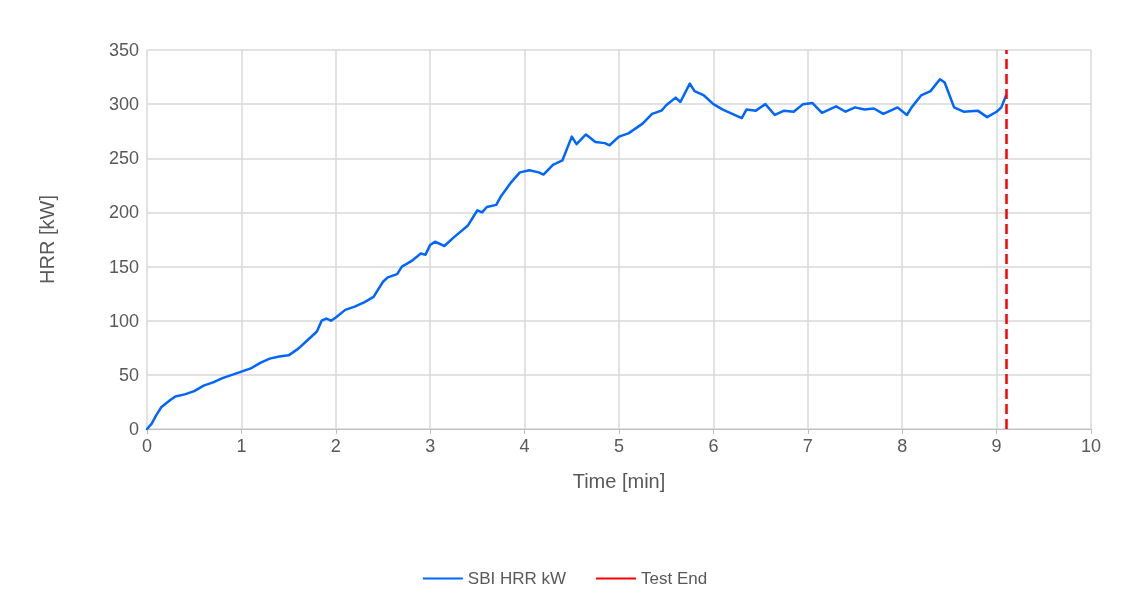 This screenshot has height=612, width=1130. Describe the element at coordinates (517, 578) in the screenshot. I see `legend-label: SBI HRR kW` at that location.